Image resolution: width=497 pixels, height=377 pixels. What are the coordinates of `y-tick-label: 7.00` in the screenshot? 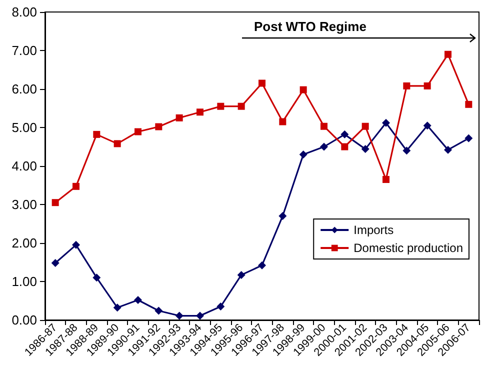 It's located at (24, 50).